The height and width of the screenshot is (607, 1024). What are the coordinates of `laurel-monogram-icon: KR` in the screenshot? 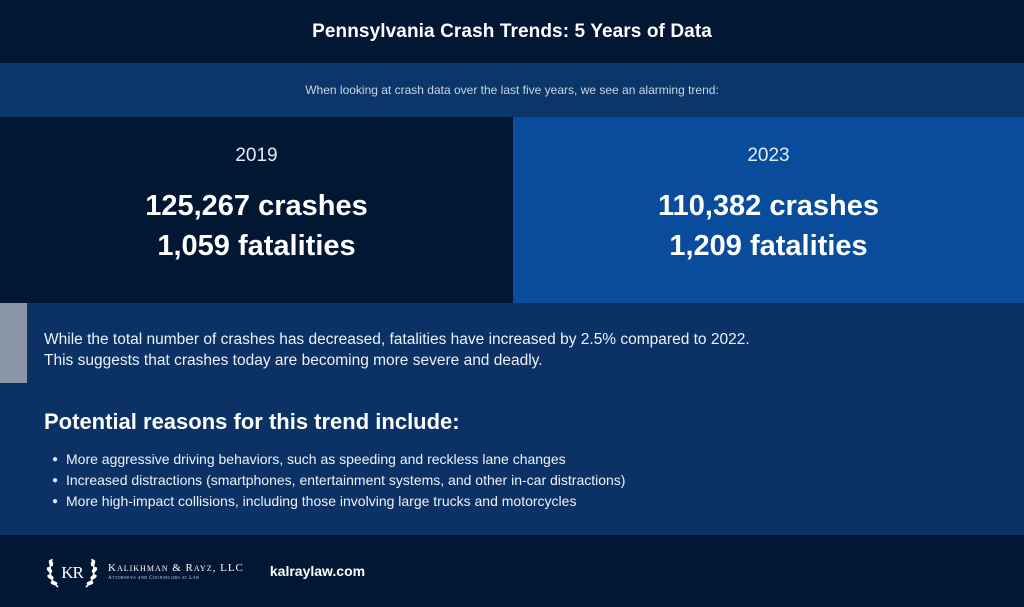 It's located at (72, 571).